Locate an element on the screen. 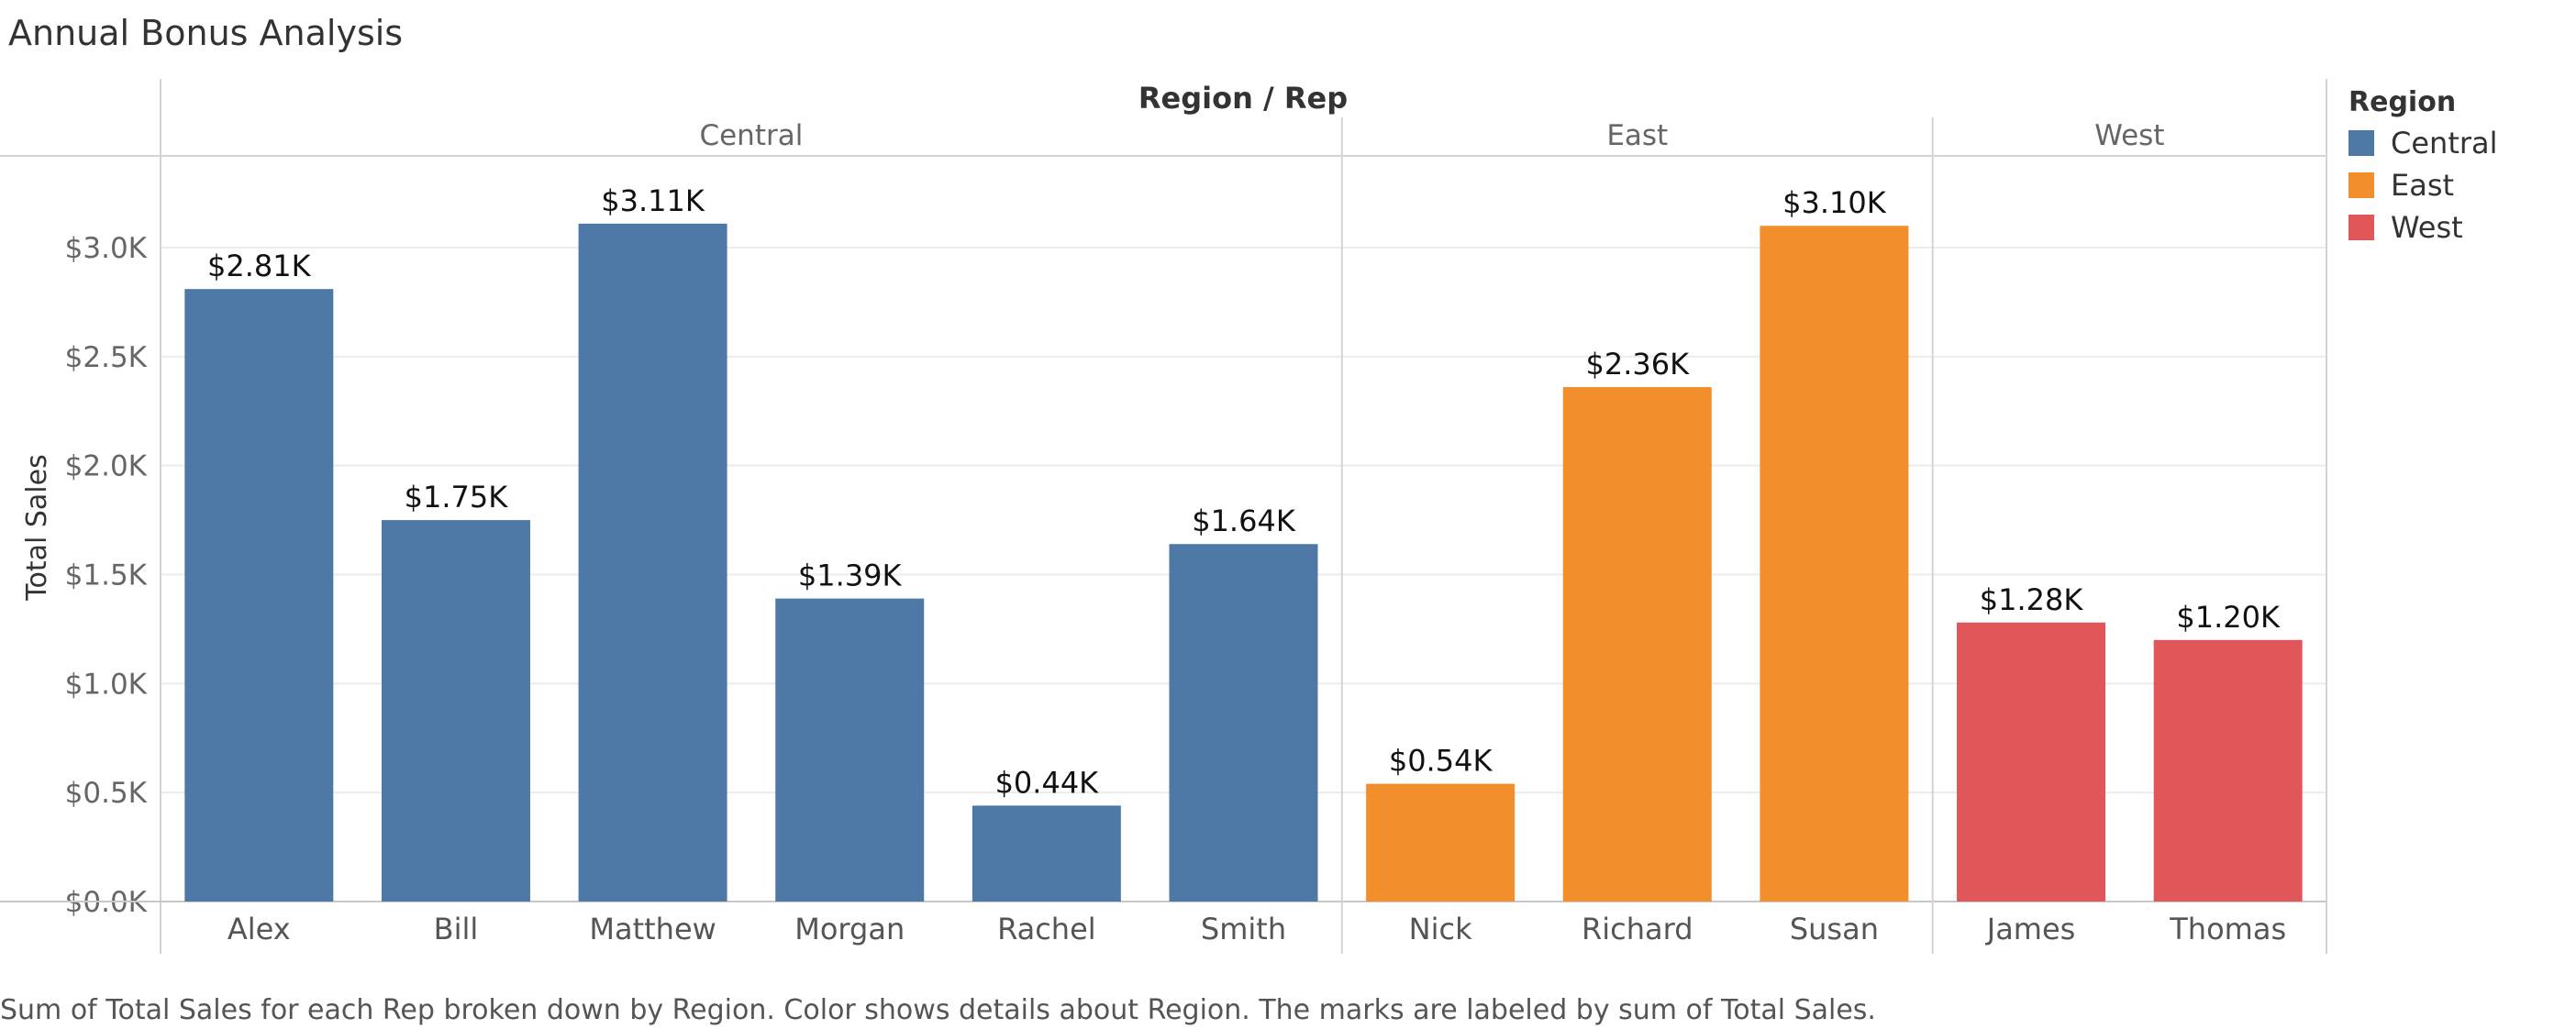 The height and width of the screenshot is (1029, 2576). region-header: East is located at coordinates (1637, 135).